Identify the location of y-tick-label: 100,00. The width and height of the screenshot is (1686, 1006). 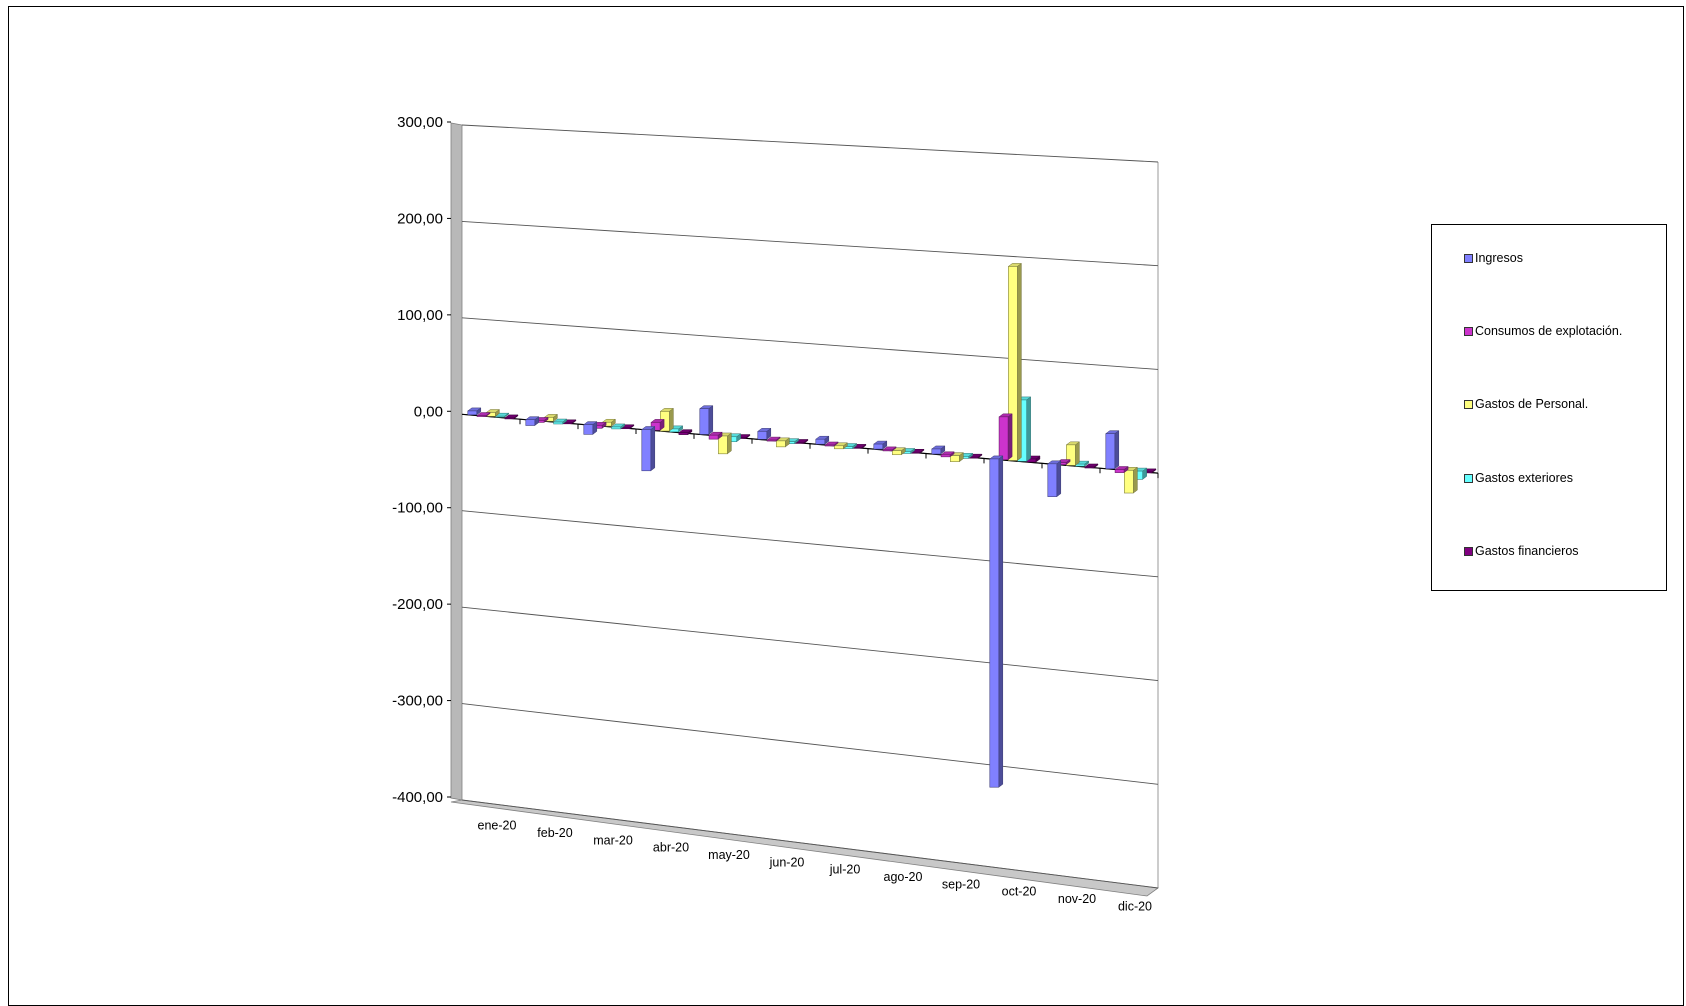
(420, 315).